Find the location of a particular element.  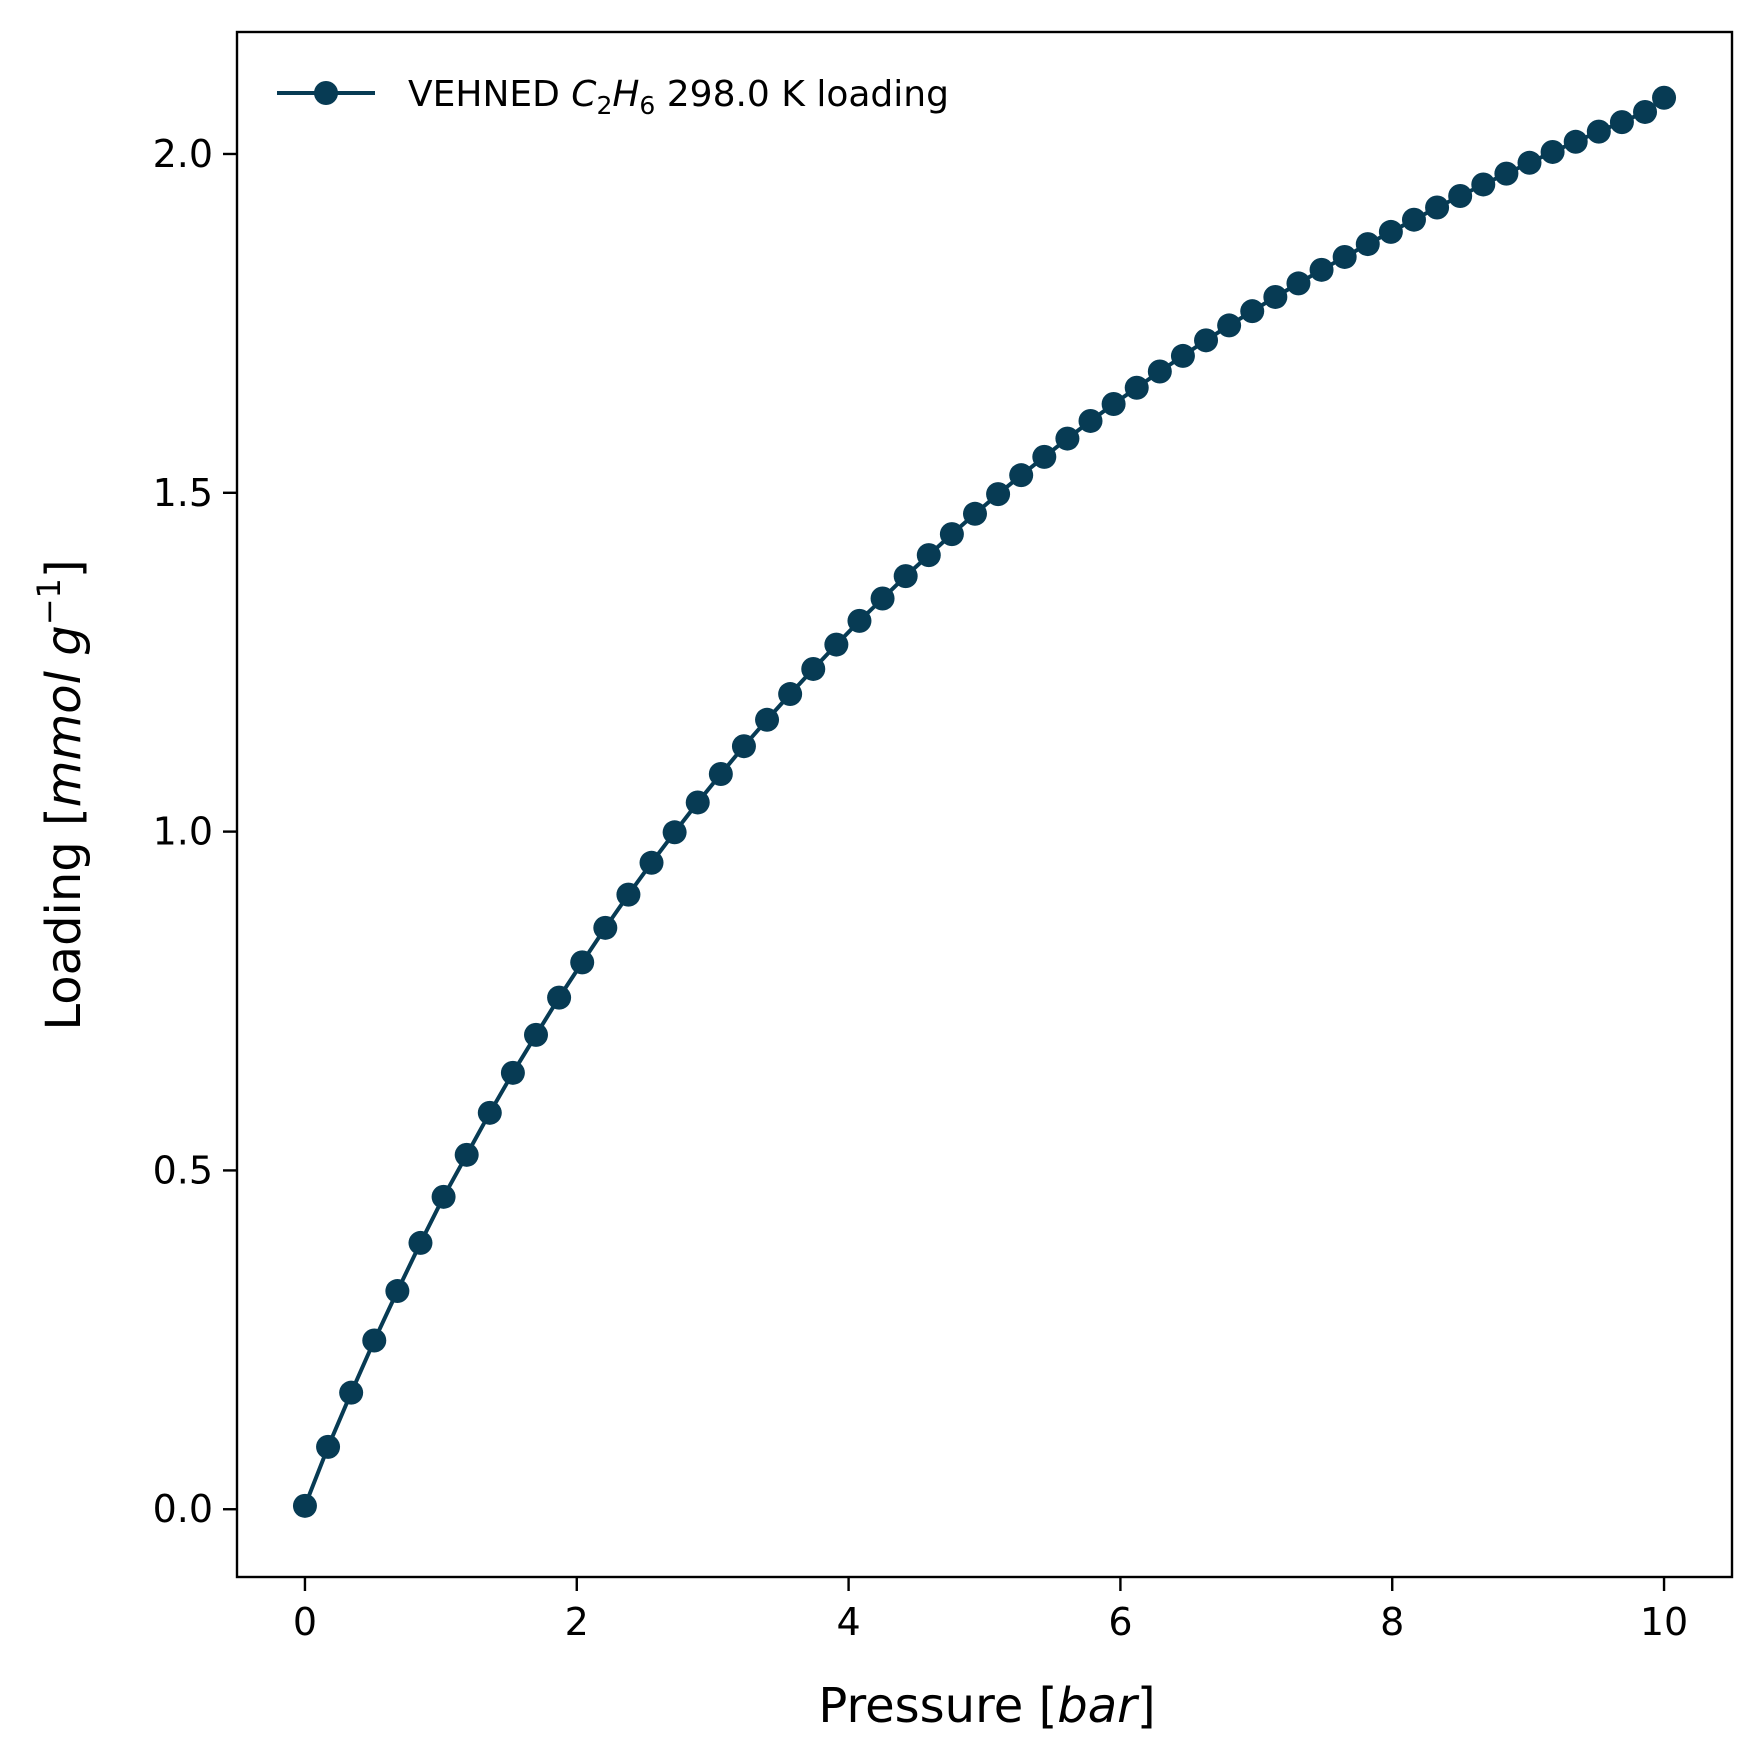

legend-label-hydrogen: H is located at coordinates (625, 94).